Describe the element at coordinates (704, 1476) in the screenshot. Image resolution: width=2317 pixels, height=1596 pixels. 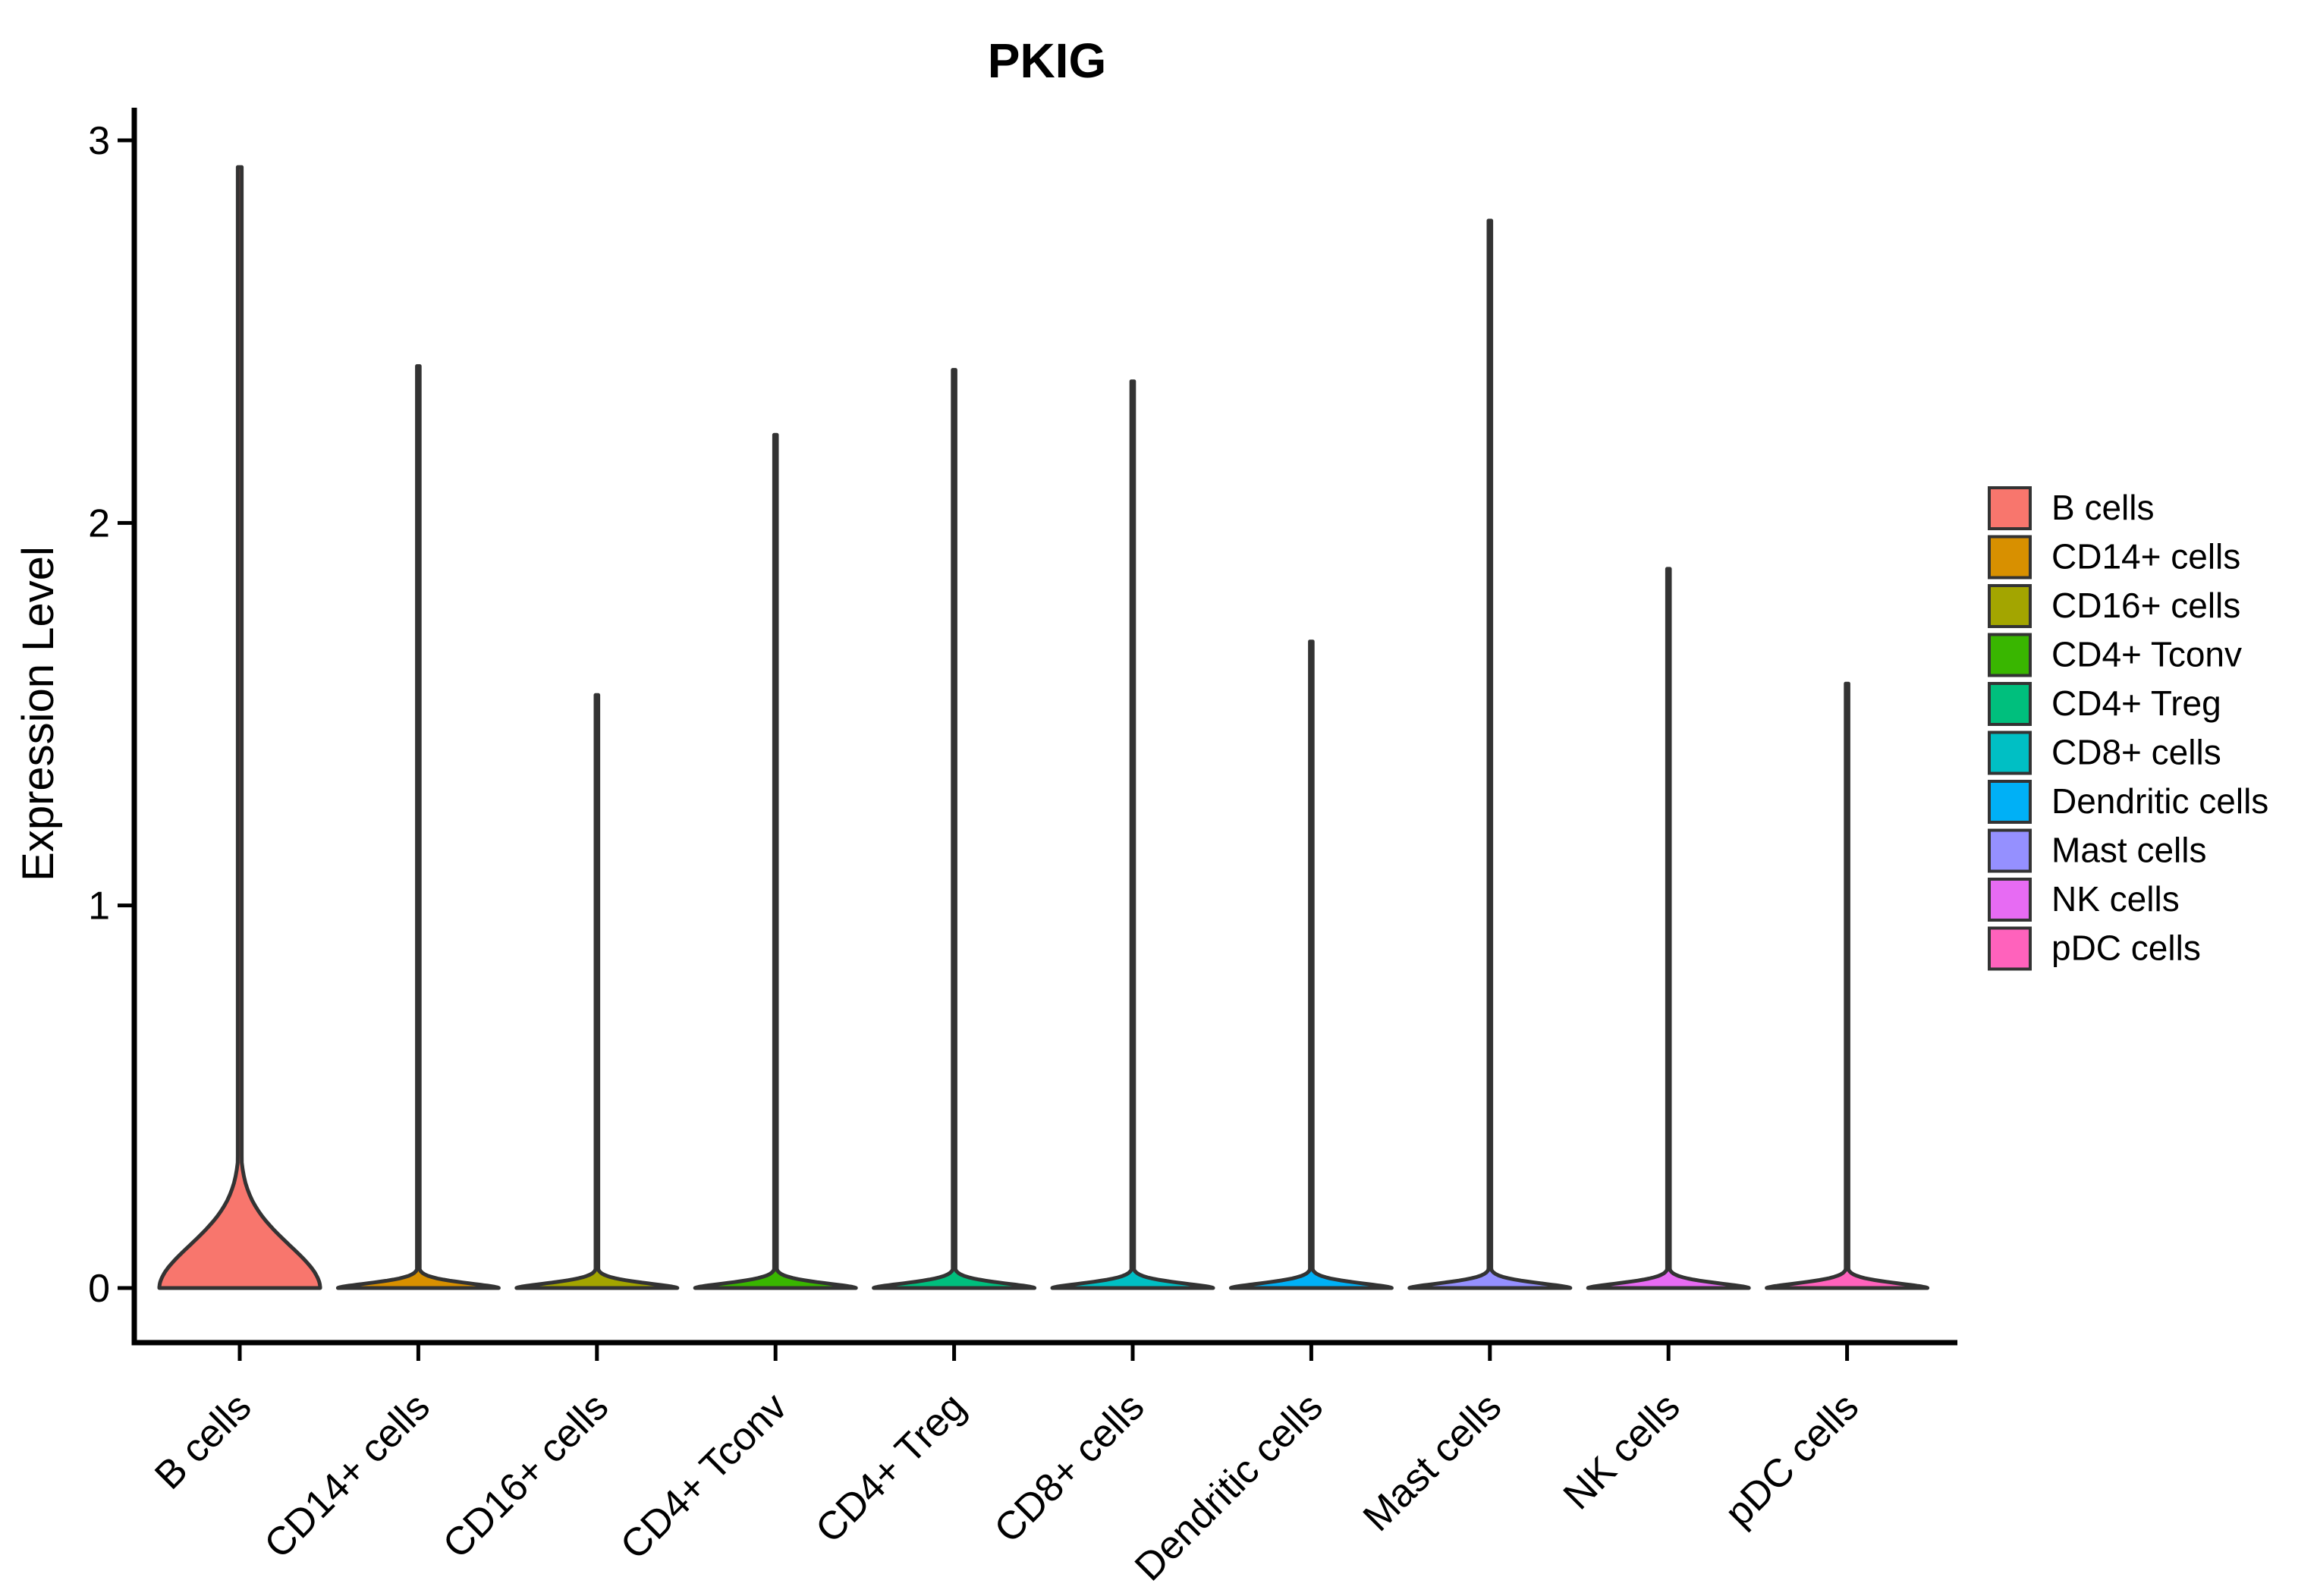
I see `x-tick-label-cd4plus-tconv: CD4+ Tconv` at that location.